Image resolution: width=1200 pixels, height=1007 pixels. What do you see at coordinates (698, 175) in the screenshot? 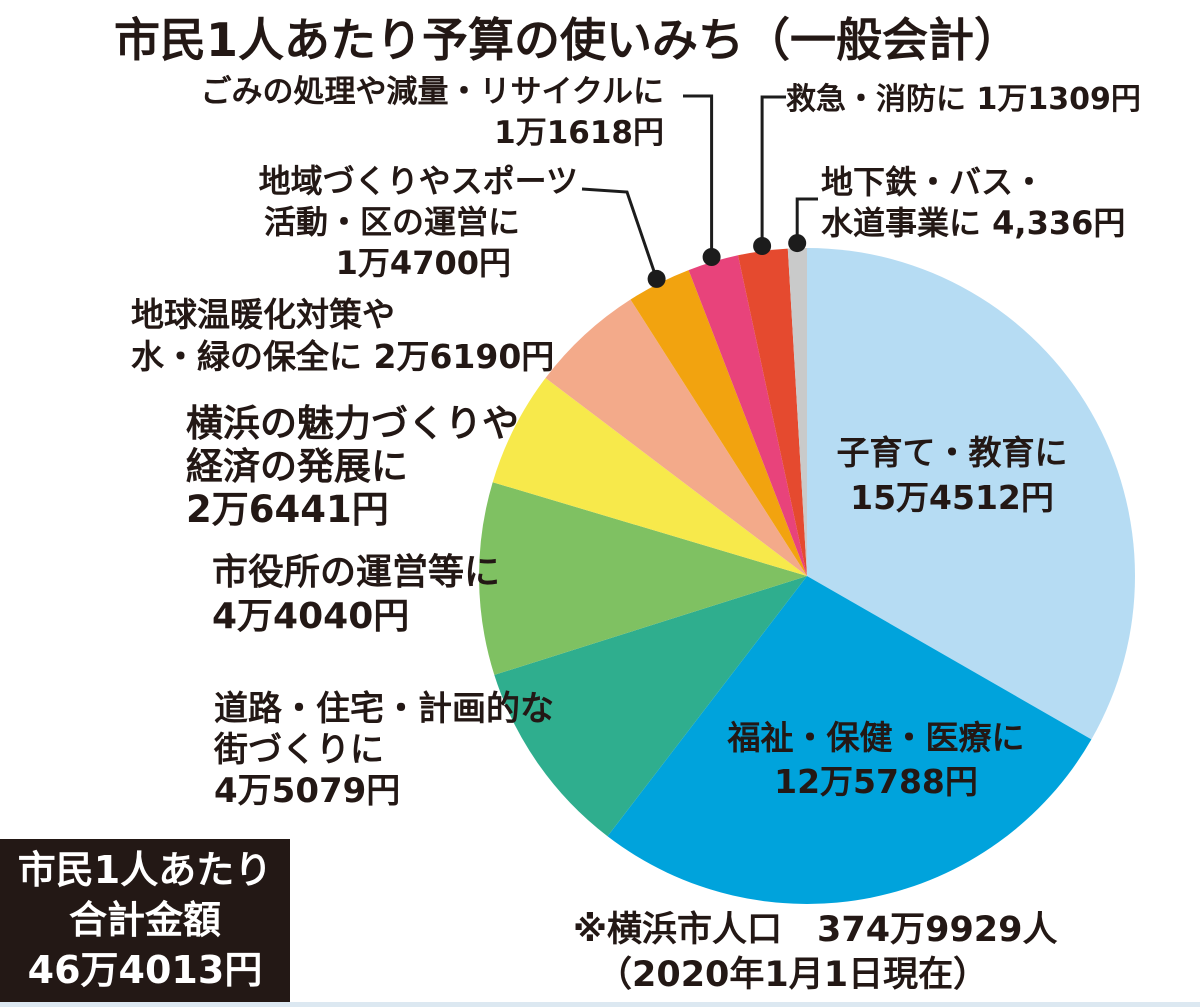
I see `callout-line-garbage-recycling` at bounding box center [698, 175].